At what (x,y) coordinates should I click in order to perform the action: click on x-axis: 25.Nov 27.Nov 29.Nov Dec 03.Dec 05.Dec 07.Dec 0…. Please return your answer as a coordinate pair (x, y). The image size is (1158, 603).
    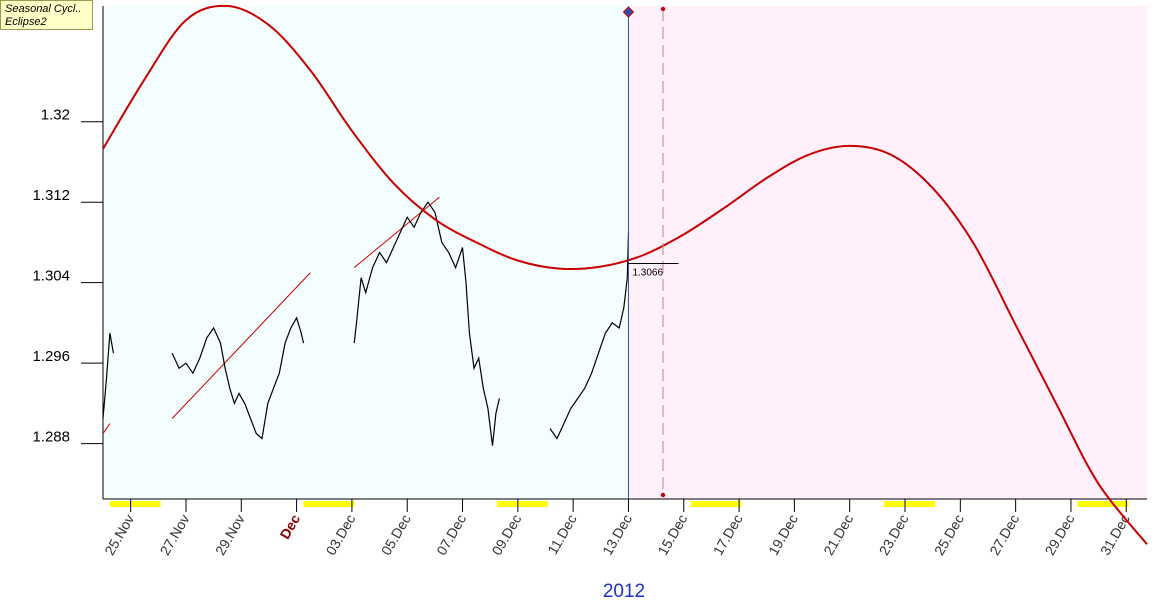
    Looking at the image, I should click on (624, 528).